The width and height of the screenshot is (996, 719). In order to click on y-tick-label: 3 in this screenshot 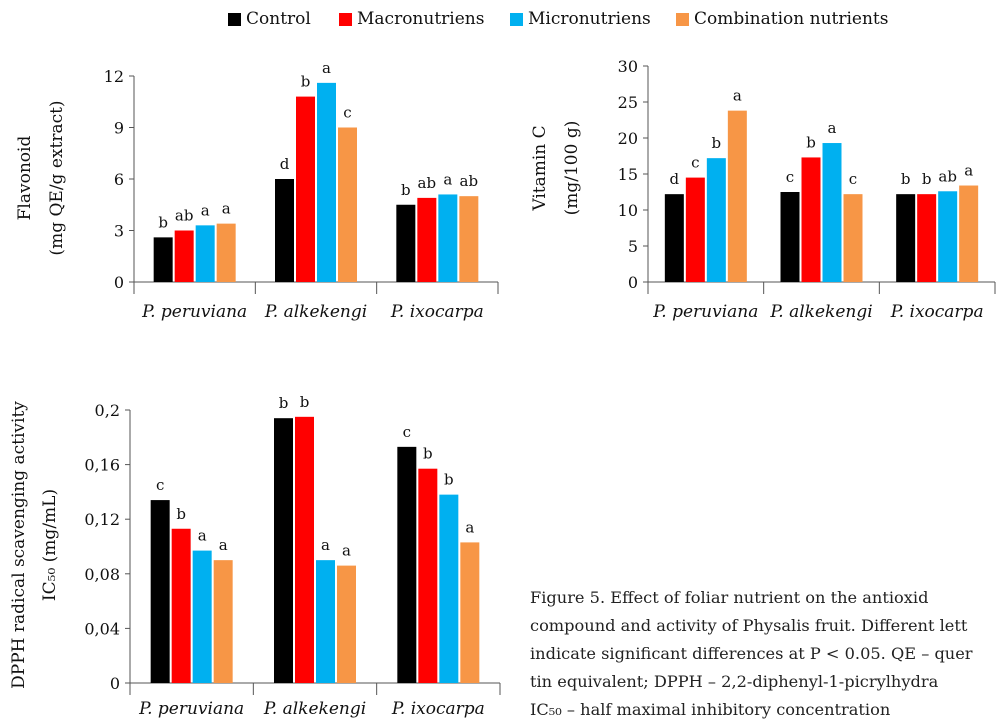, I will do `click(119, 231)`.